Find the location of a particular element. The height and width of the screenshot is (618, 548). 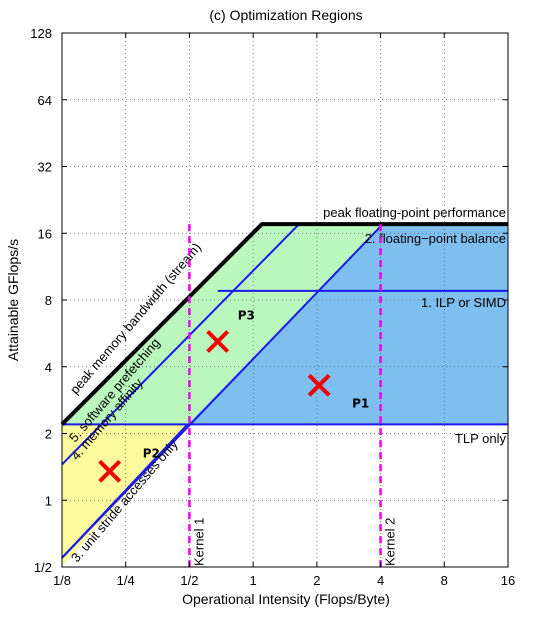

x-tick-label: 1/8 is located at coordinates (62, 580).